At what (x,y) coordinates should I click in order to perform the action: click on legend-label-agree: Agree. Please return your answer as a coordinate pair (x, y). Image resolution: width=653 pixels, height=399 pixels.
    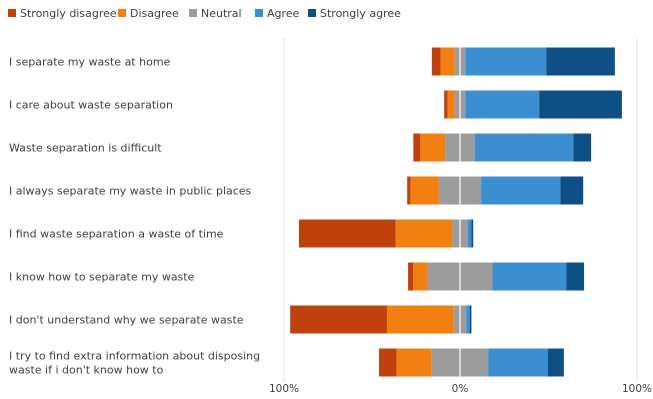
    Looking at the image, I should click on (283, 13).